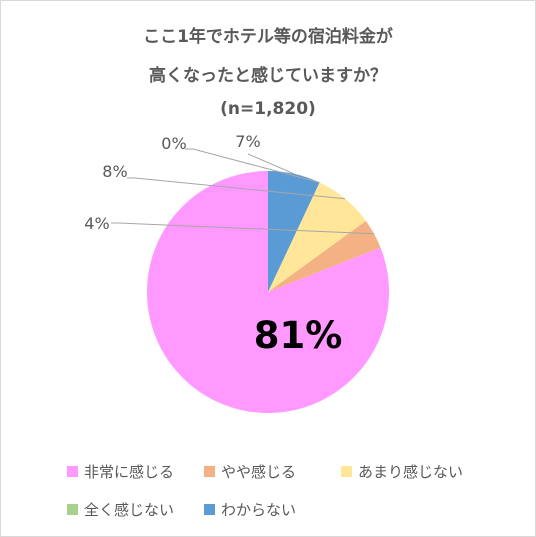  I want to click on slice-somewhat, so click(324, 256).